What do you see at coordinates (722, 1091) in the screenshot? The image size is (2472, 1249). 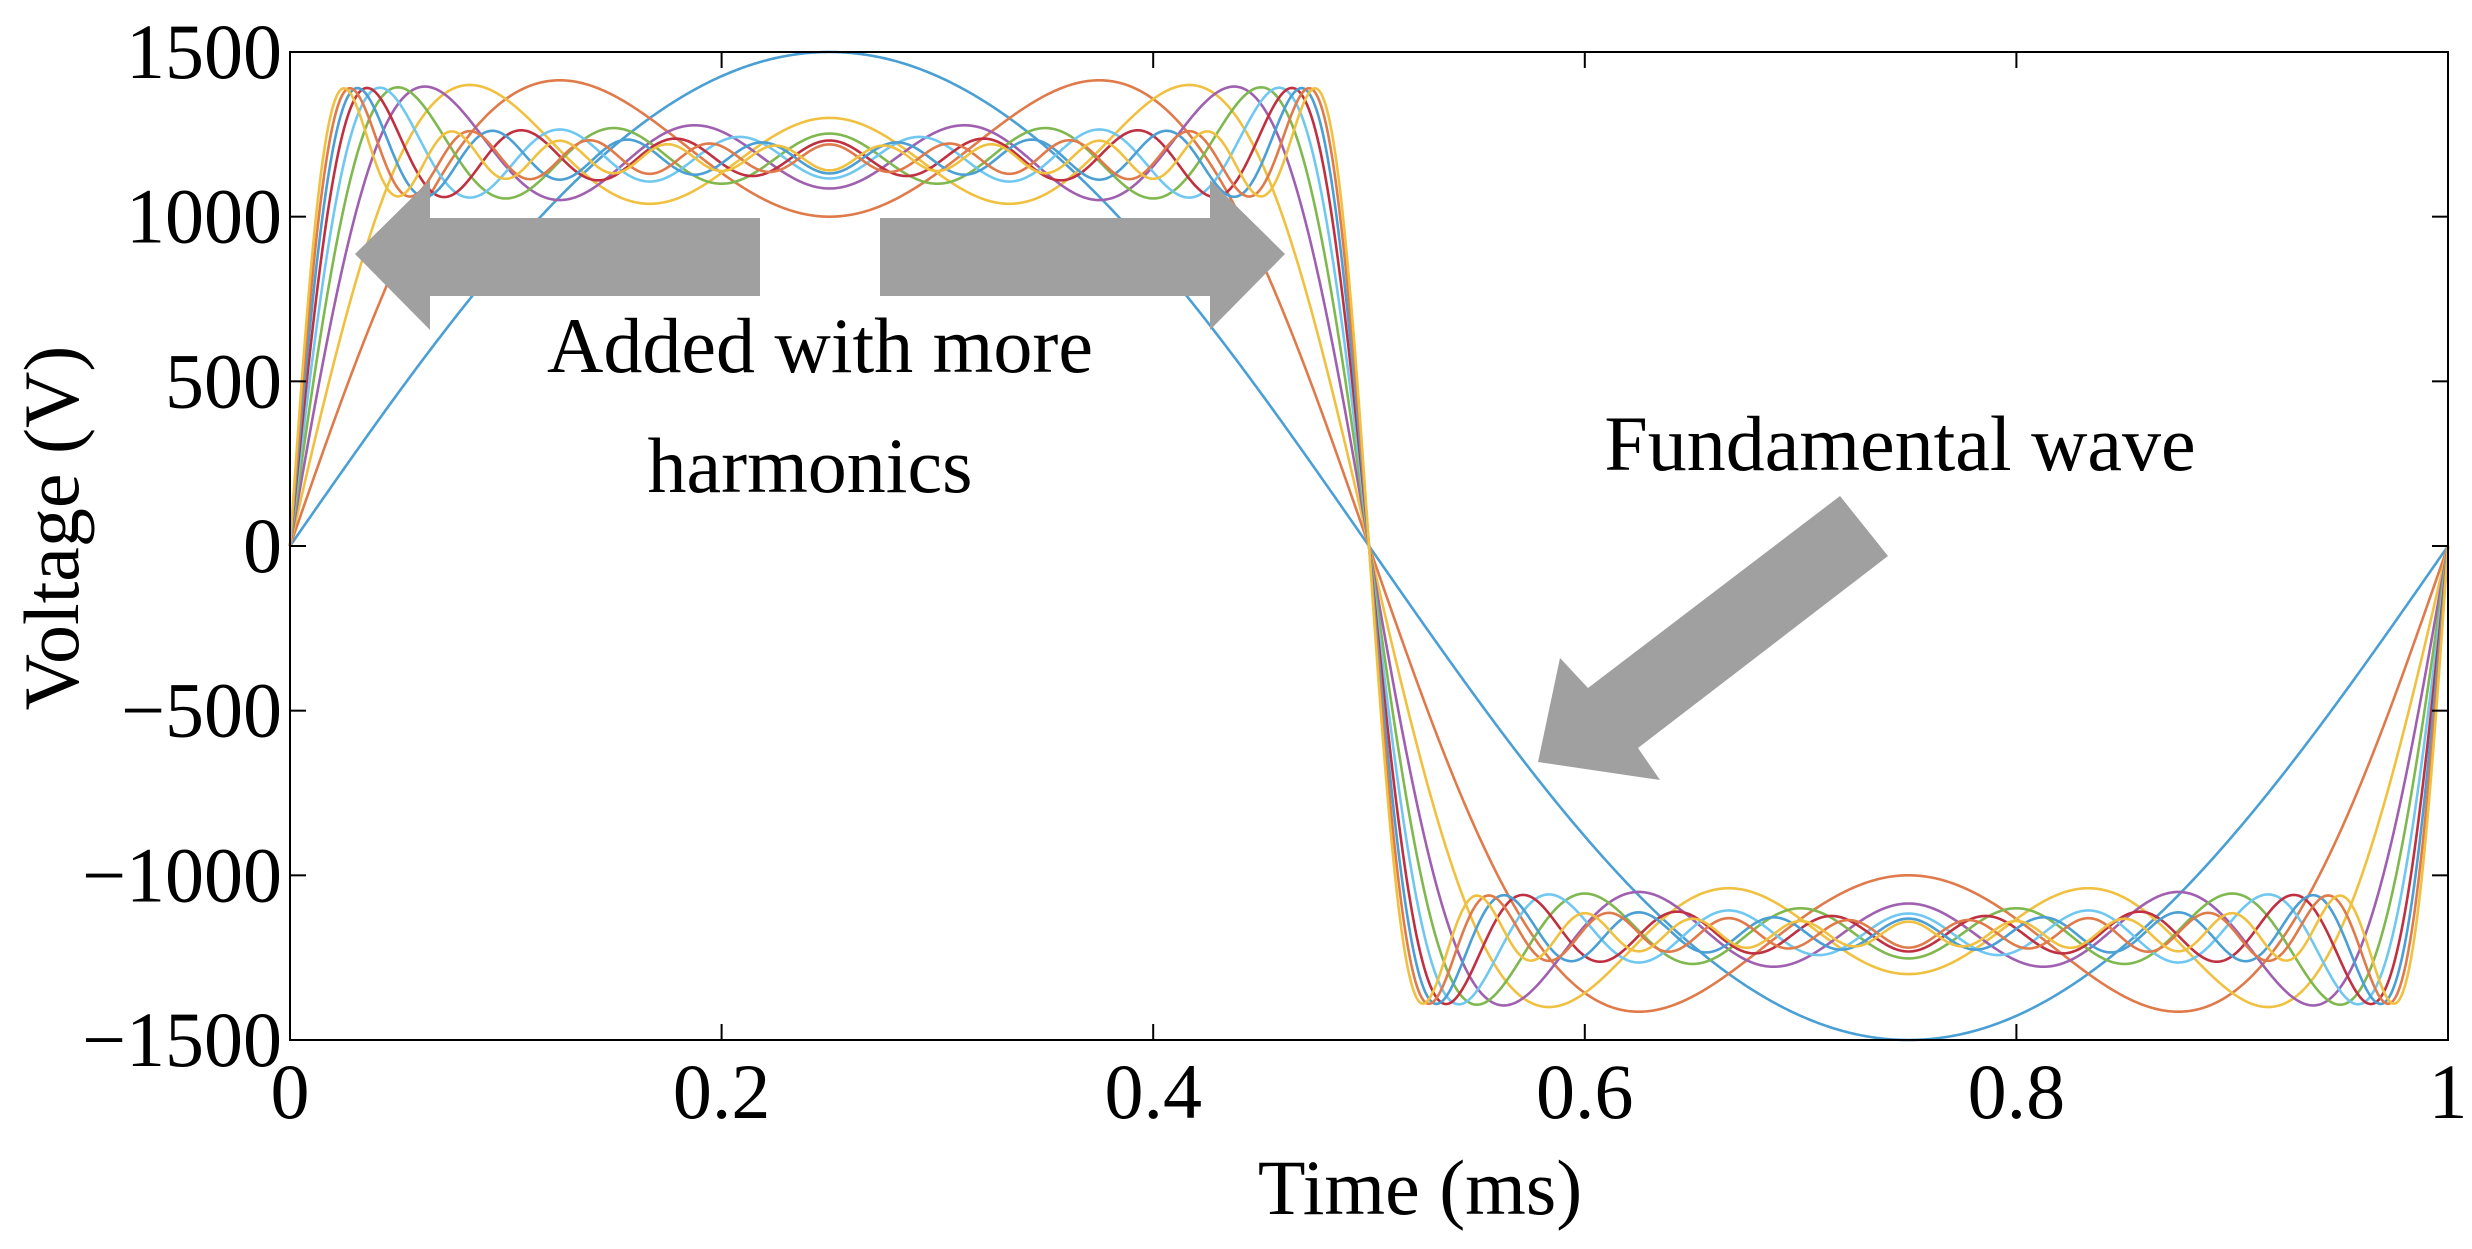 I see `x-tick-label: 0.2` at bounding box center [722, 1091].